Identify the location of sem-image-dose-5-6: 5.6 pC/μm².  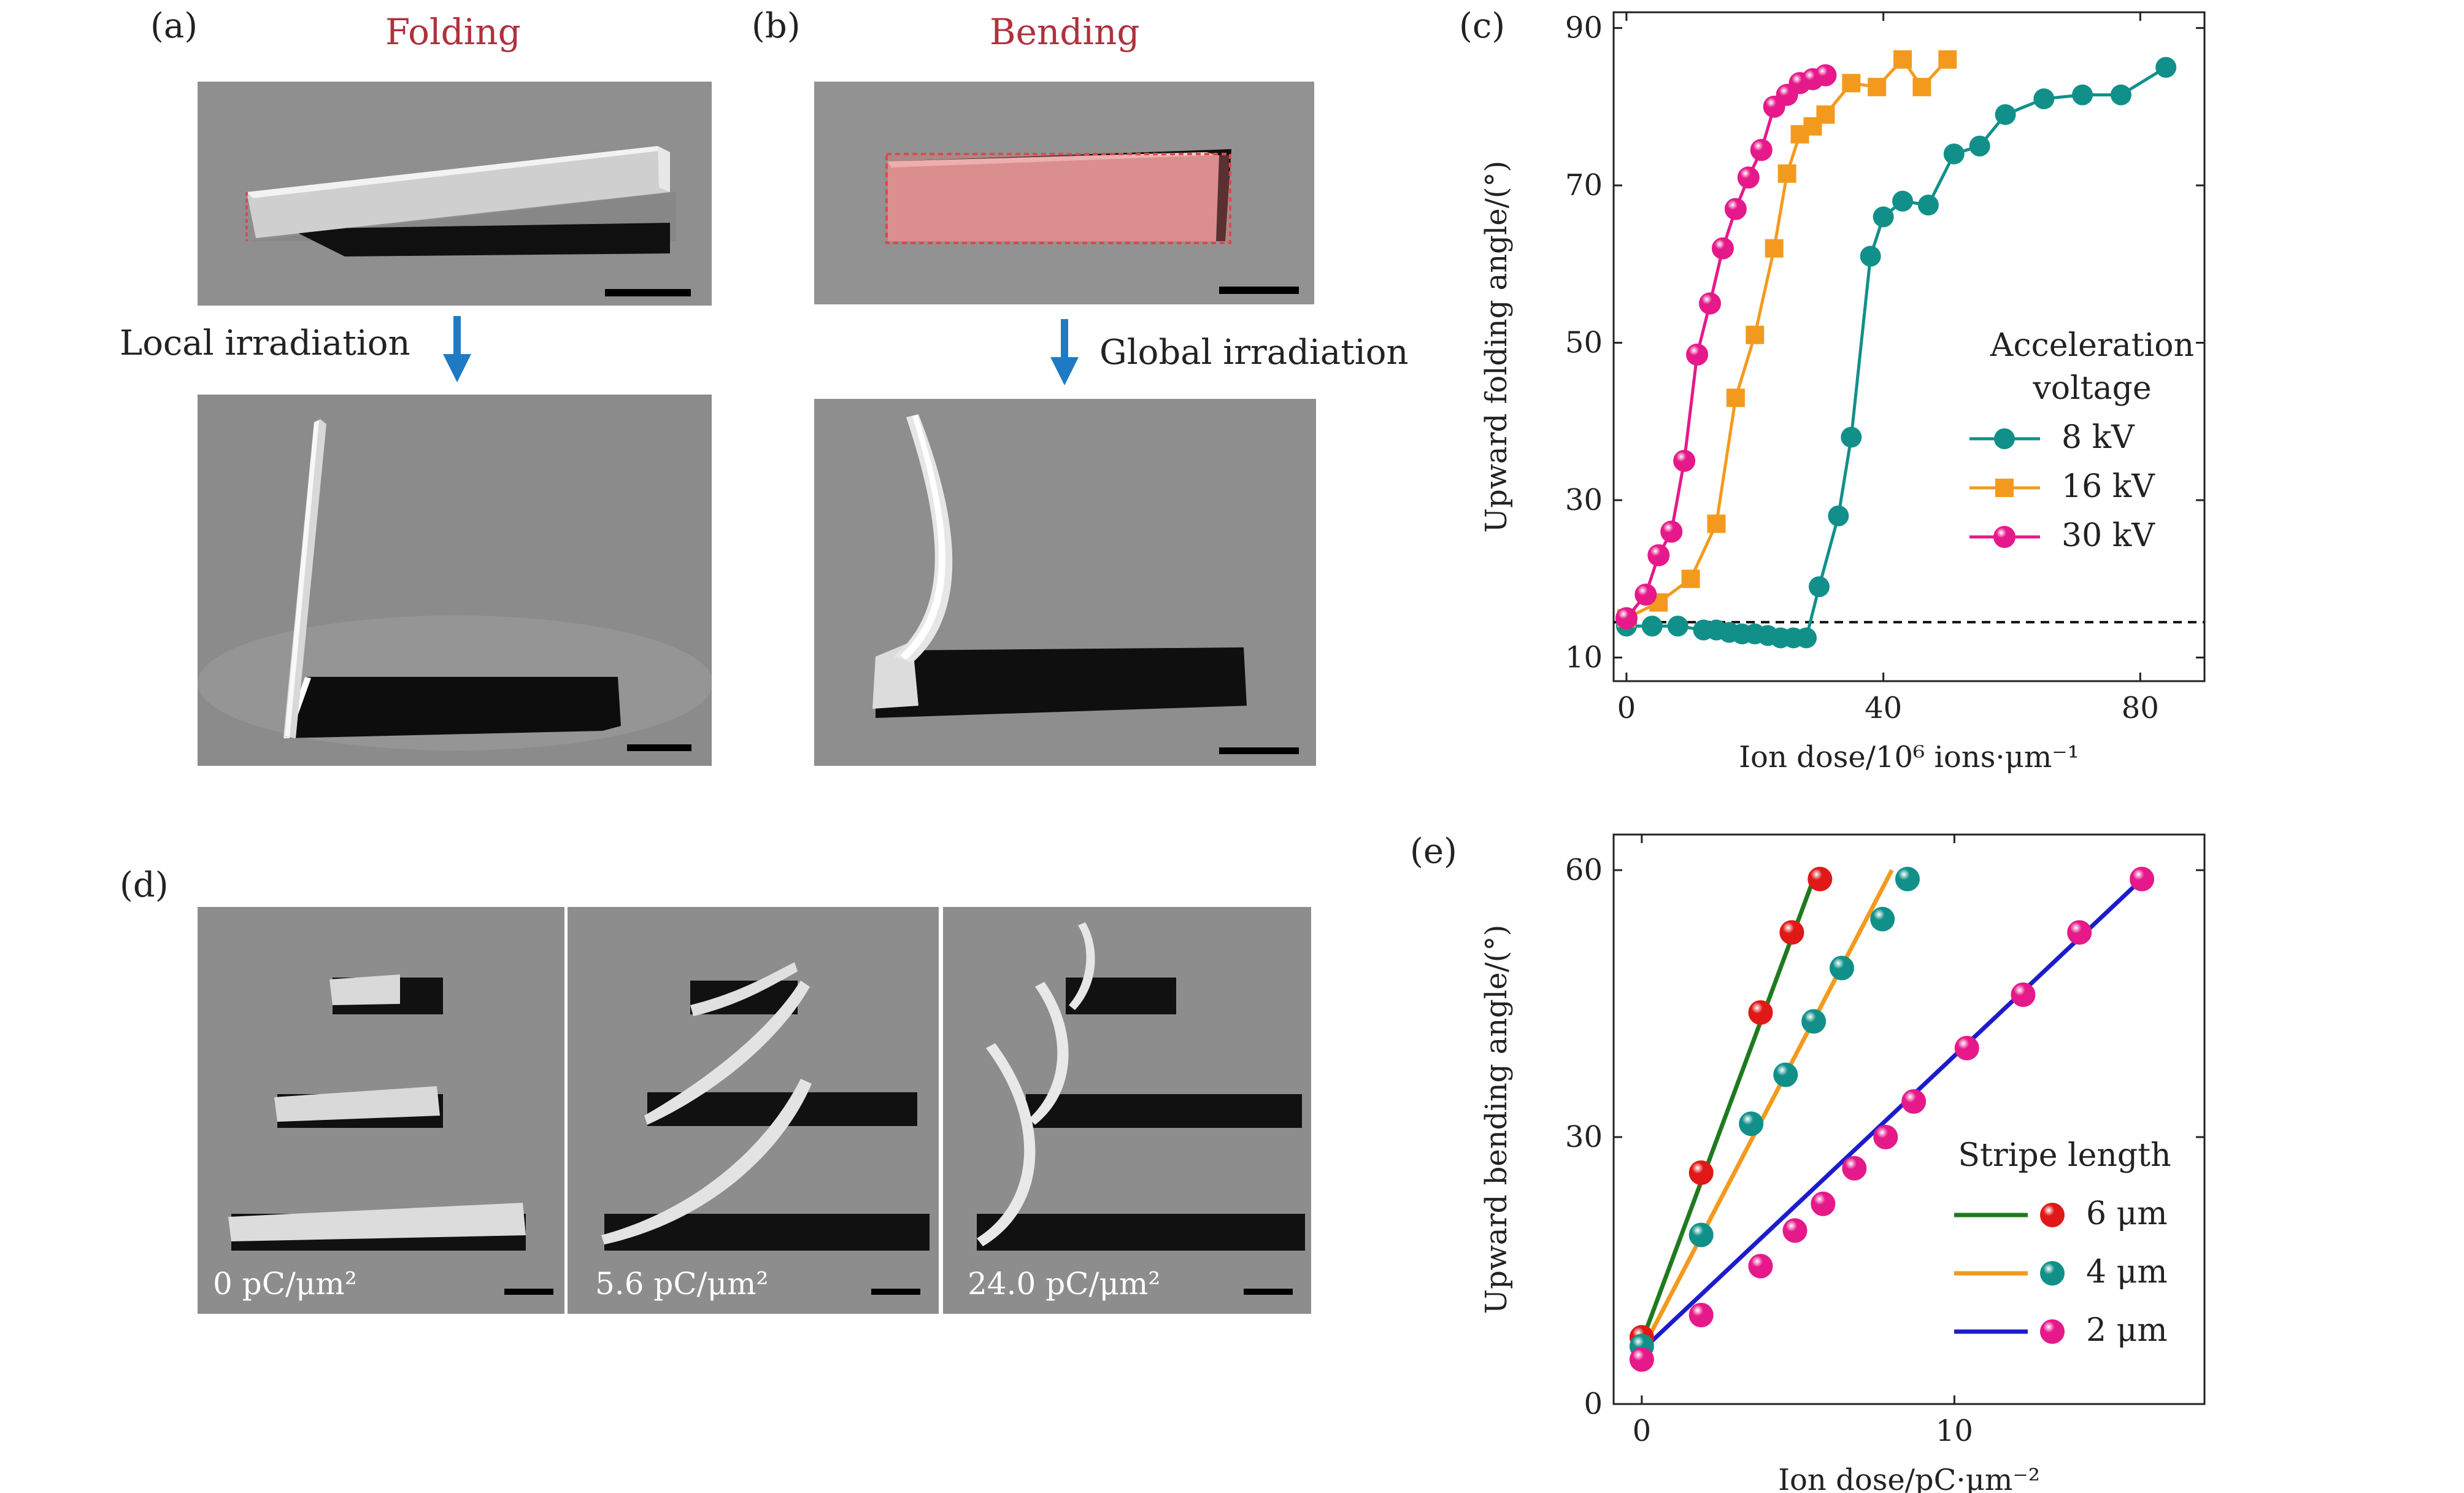
(753, 1110).